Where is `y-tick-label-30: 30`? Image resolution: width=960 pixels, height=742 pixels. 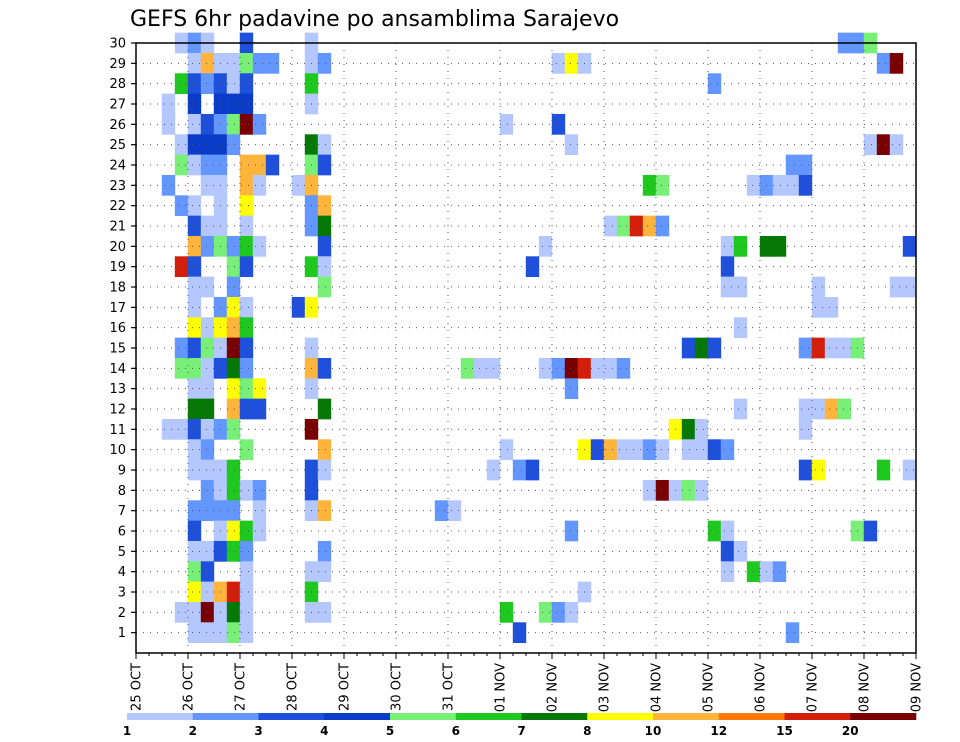 y-tick-label-30: 30 is located at coordinates (117, 44).